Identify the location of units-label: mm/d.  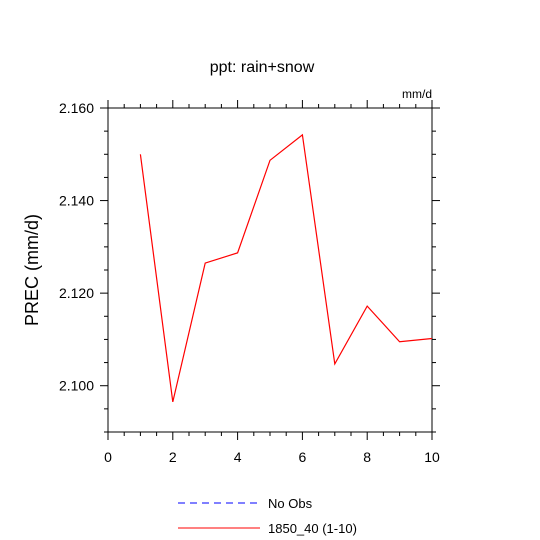
(417, 94).